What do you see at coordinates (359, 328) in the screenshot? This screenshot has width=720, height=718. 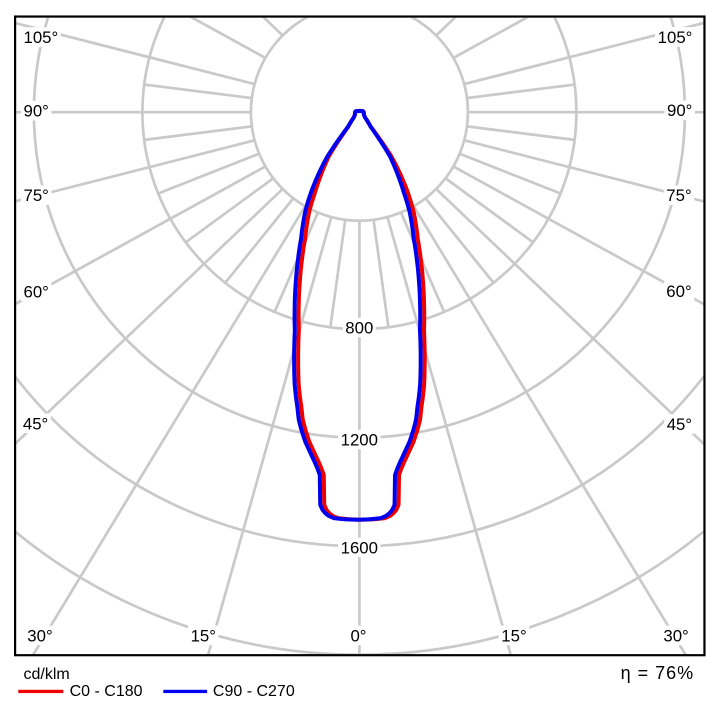 I see `svg-text: 800` at bounding box center [359, 328].